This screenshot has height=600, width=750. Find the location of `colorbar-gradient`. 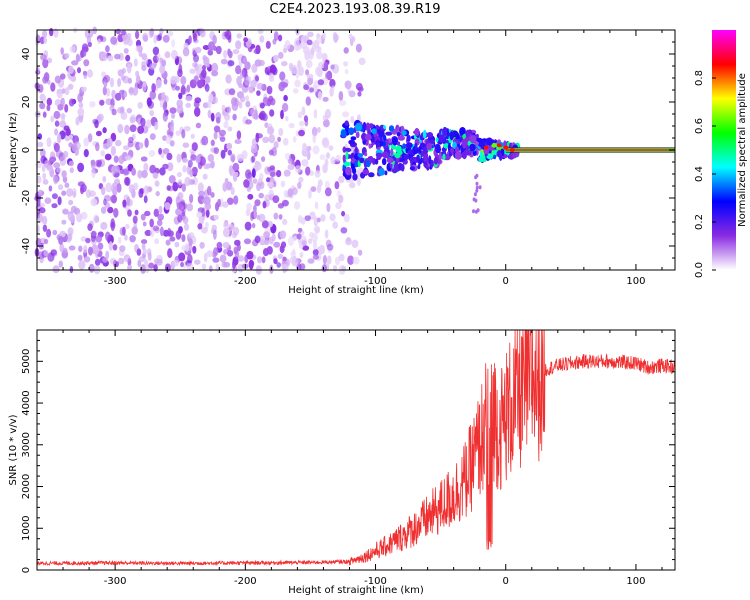

colorbar-gradient is located at coordinates (724, 150).